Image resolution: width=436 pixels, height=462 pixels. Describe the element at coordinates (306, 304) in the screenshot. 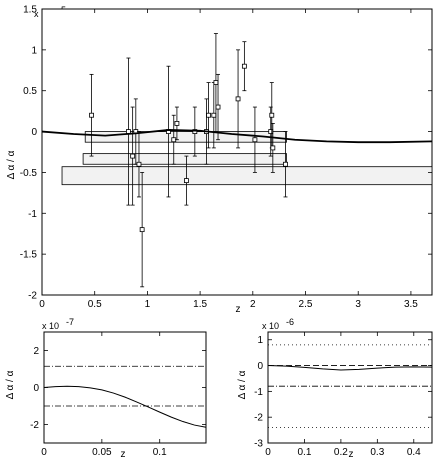

I see `main-x-tick-label: 2.5` at that location.